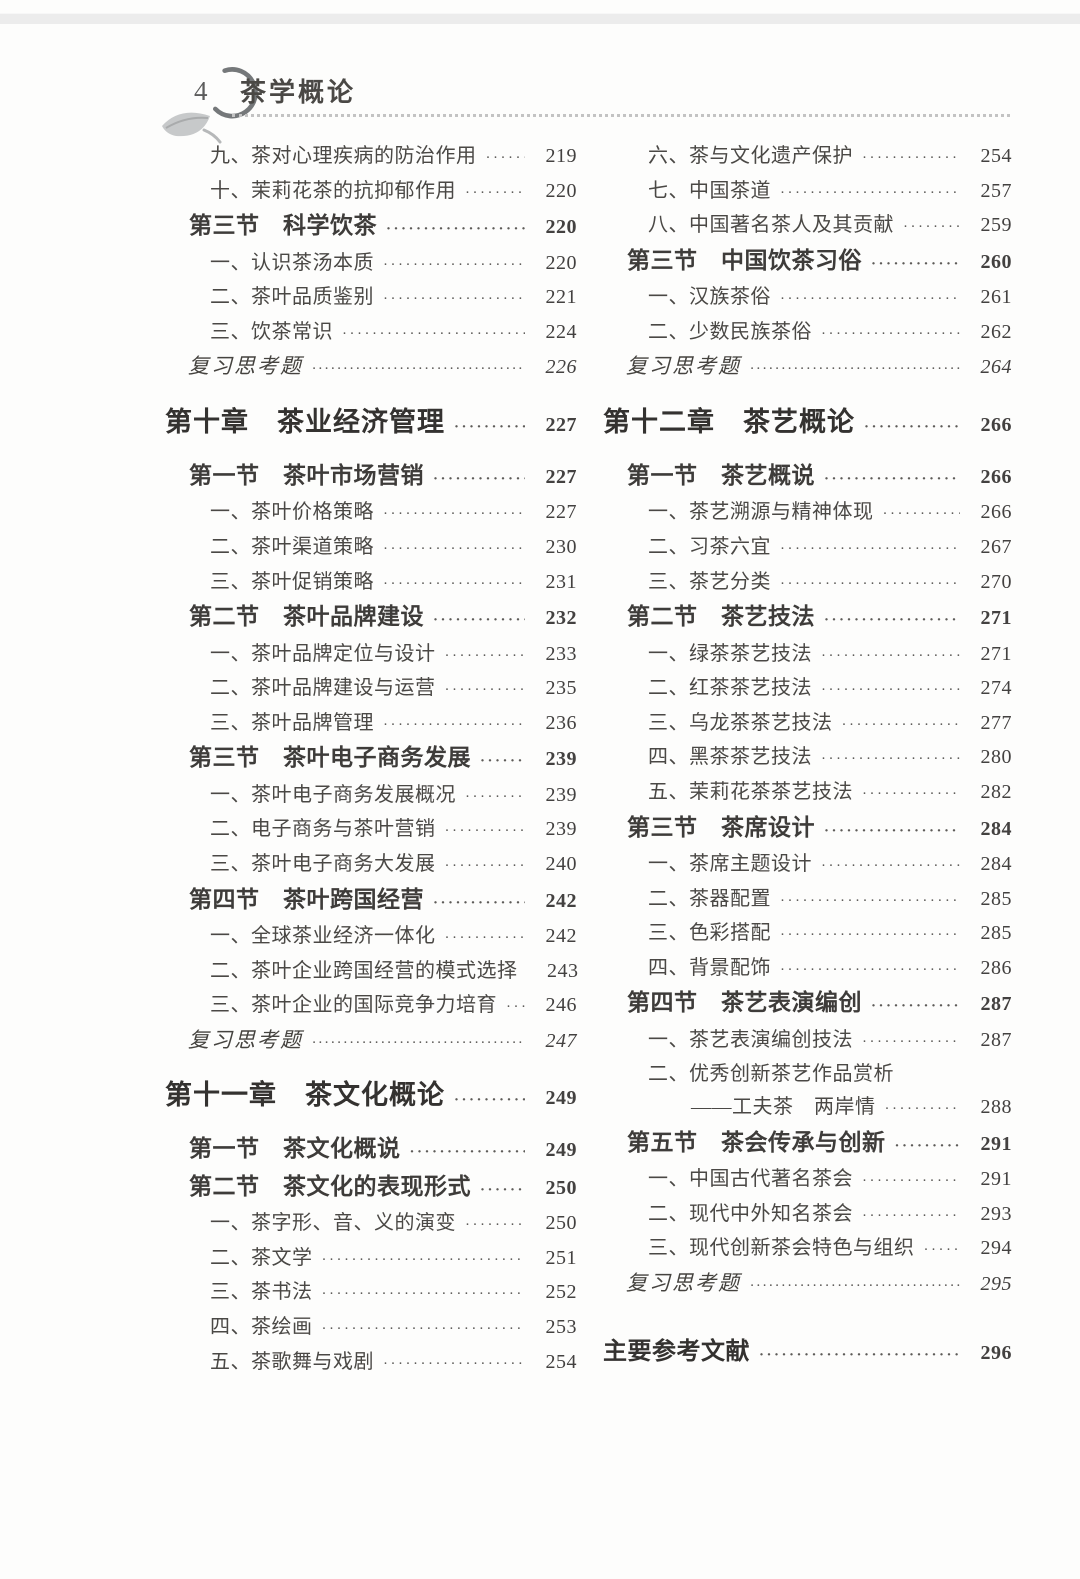 This screenshot has width=1080, height=1579. What do you see at coordinates (807, 157) in the screenshot?
I see `toc-entry: 六、茶与文化遗产保护 254` at bounding box center [807, 157].